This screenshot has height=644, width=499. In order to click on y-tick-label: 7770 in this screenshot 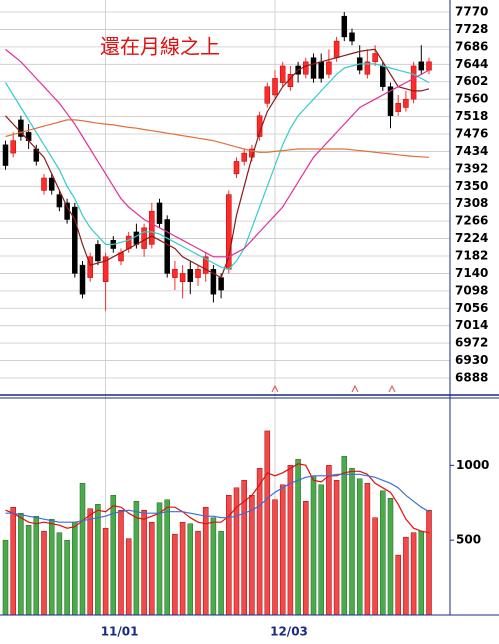, I will do `click(471, 12)`.